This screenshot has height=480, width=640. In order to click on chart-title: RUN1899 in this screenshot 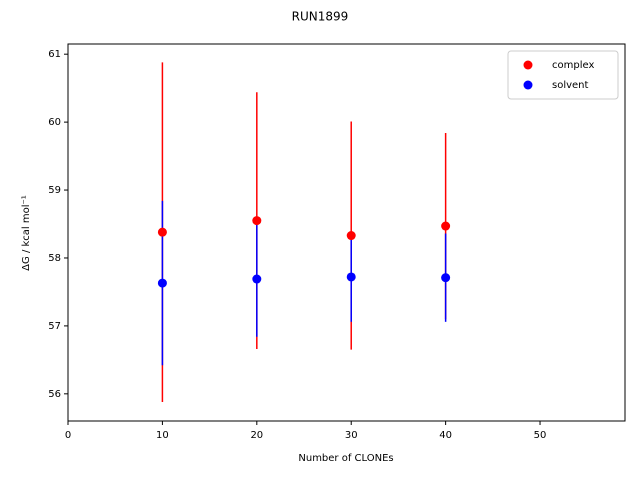, I will do `click(320, 17)`.